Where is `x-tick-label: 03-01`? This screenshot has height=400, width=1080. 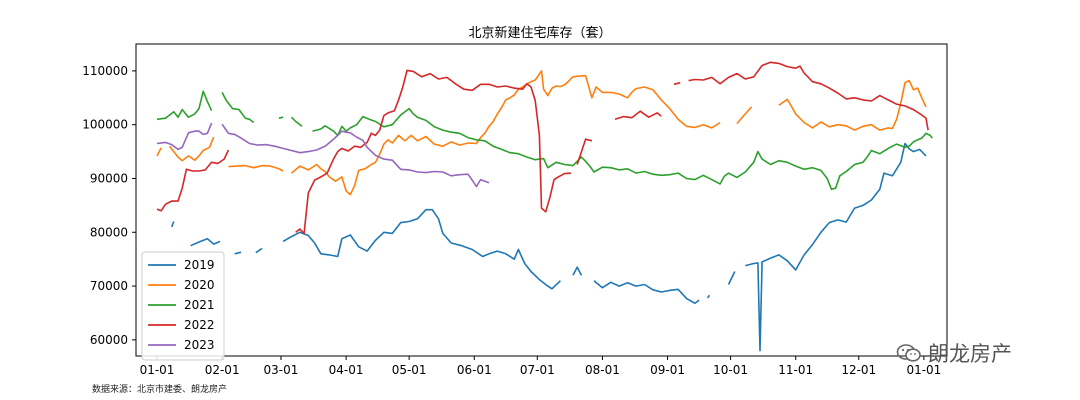 x-tick-label: 03-01 is located at coordinates (281, 370).